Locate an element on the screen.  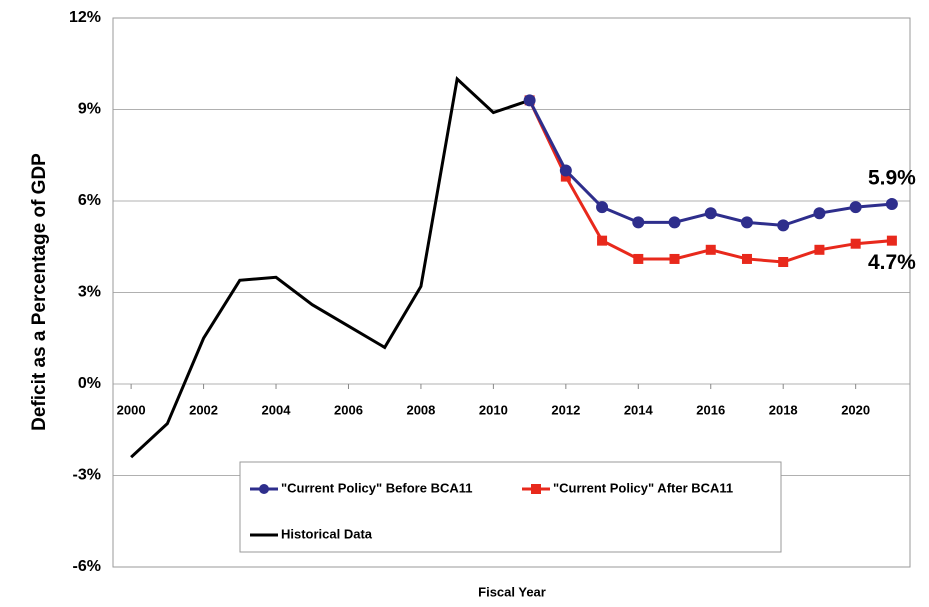
y-tick-label: 0% is located at coordinates (89, 383).